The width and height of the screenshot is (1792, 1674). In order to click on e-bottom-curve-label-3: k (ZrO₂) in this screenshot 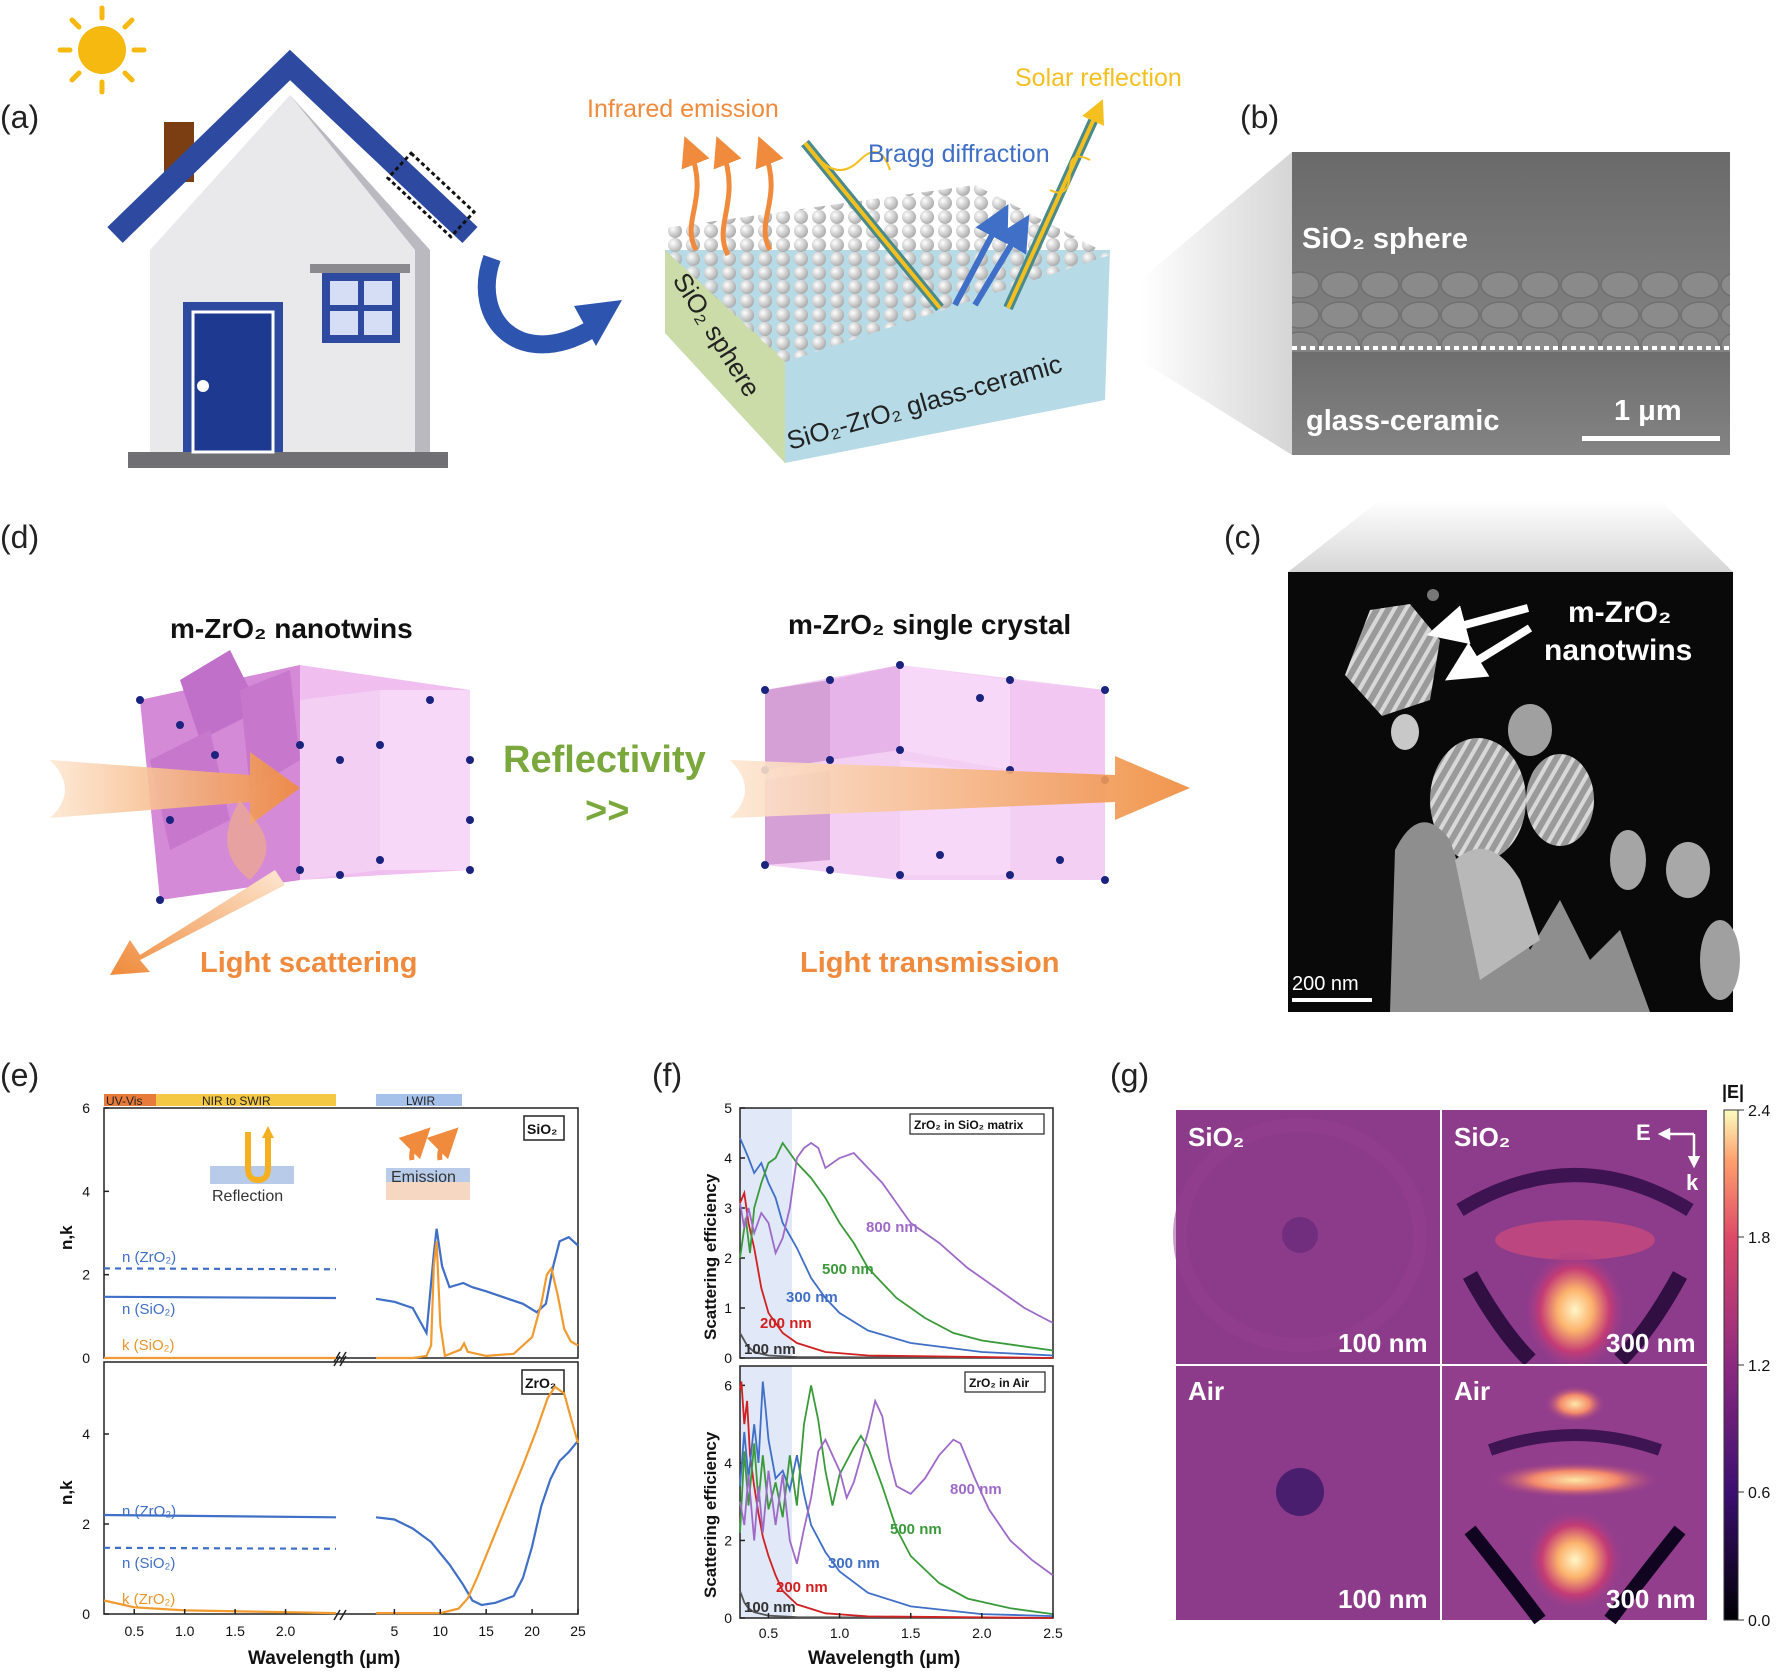, I will do `click(148, 1599)`.